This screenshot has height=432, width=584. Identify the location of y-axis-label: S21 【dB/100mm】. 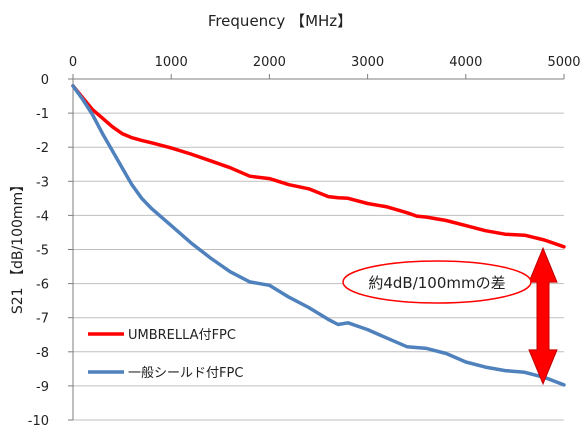
(18, 246).